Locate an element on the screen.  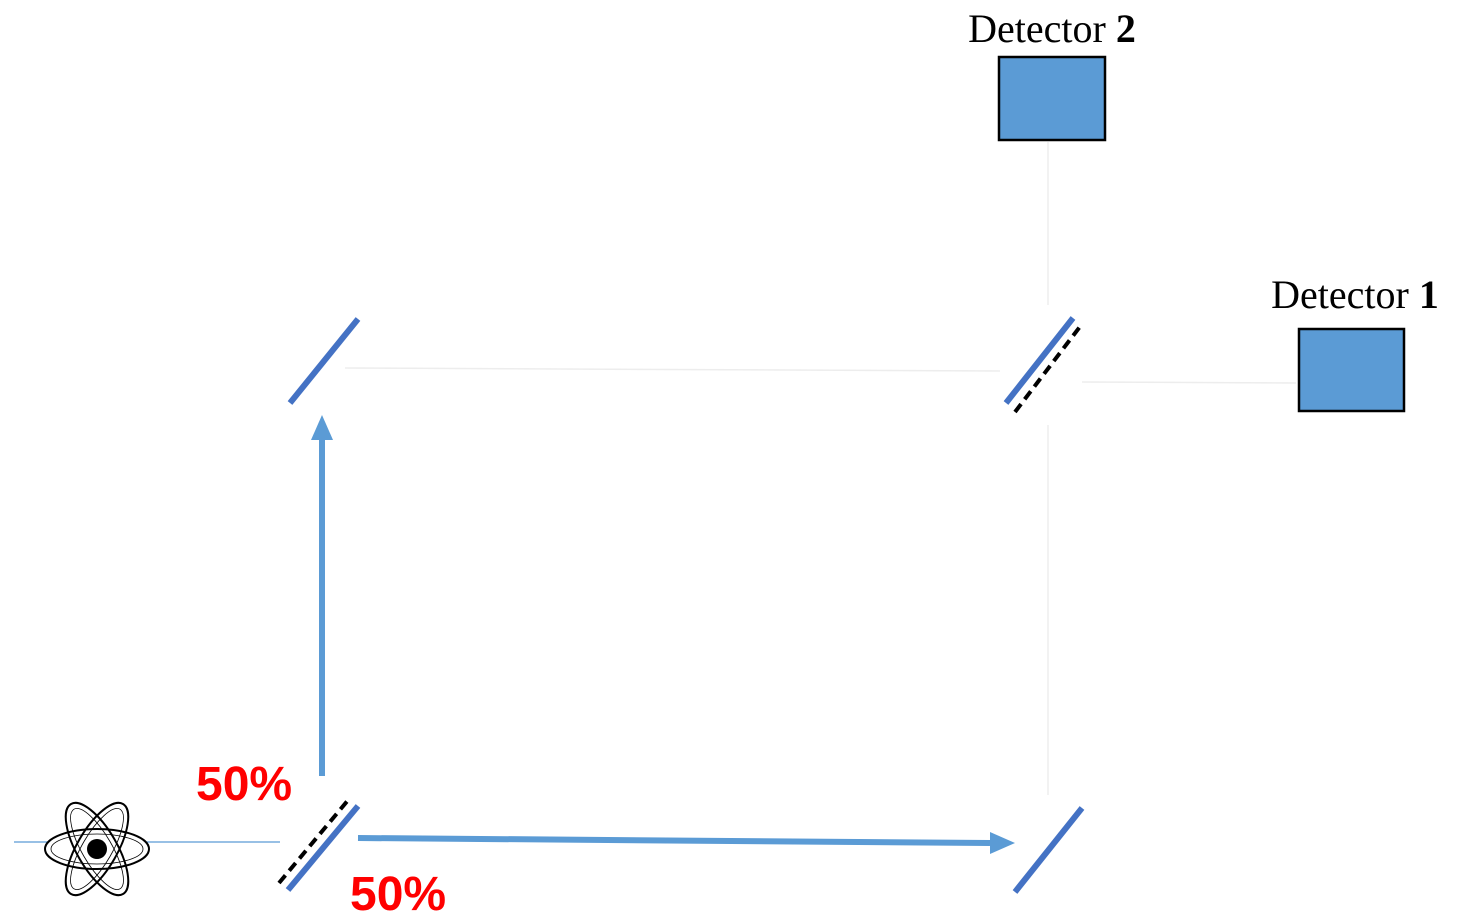
split-label-upper: 50% is located at coordinates (244, 784).